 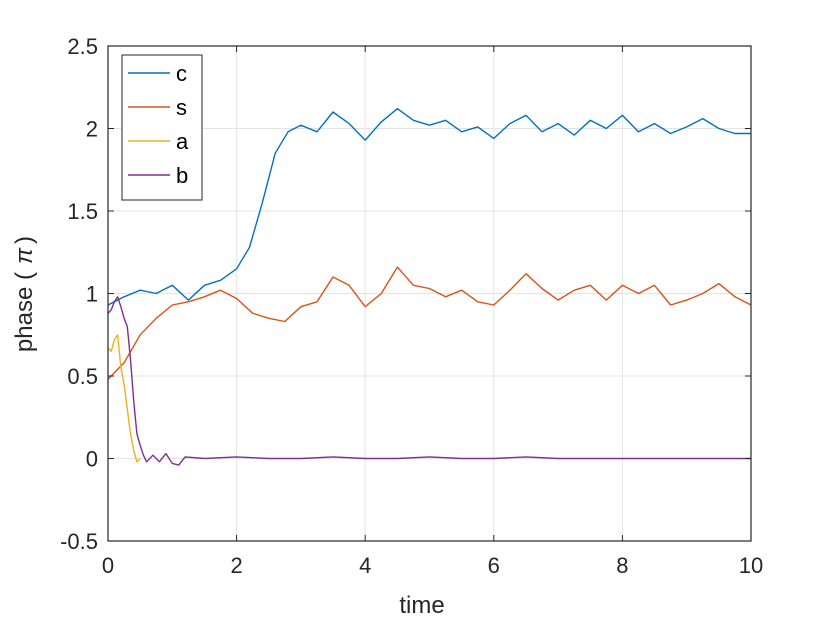 I want to click on x-tick-label: 0, so click(x=108, y=565).